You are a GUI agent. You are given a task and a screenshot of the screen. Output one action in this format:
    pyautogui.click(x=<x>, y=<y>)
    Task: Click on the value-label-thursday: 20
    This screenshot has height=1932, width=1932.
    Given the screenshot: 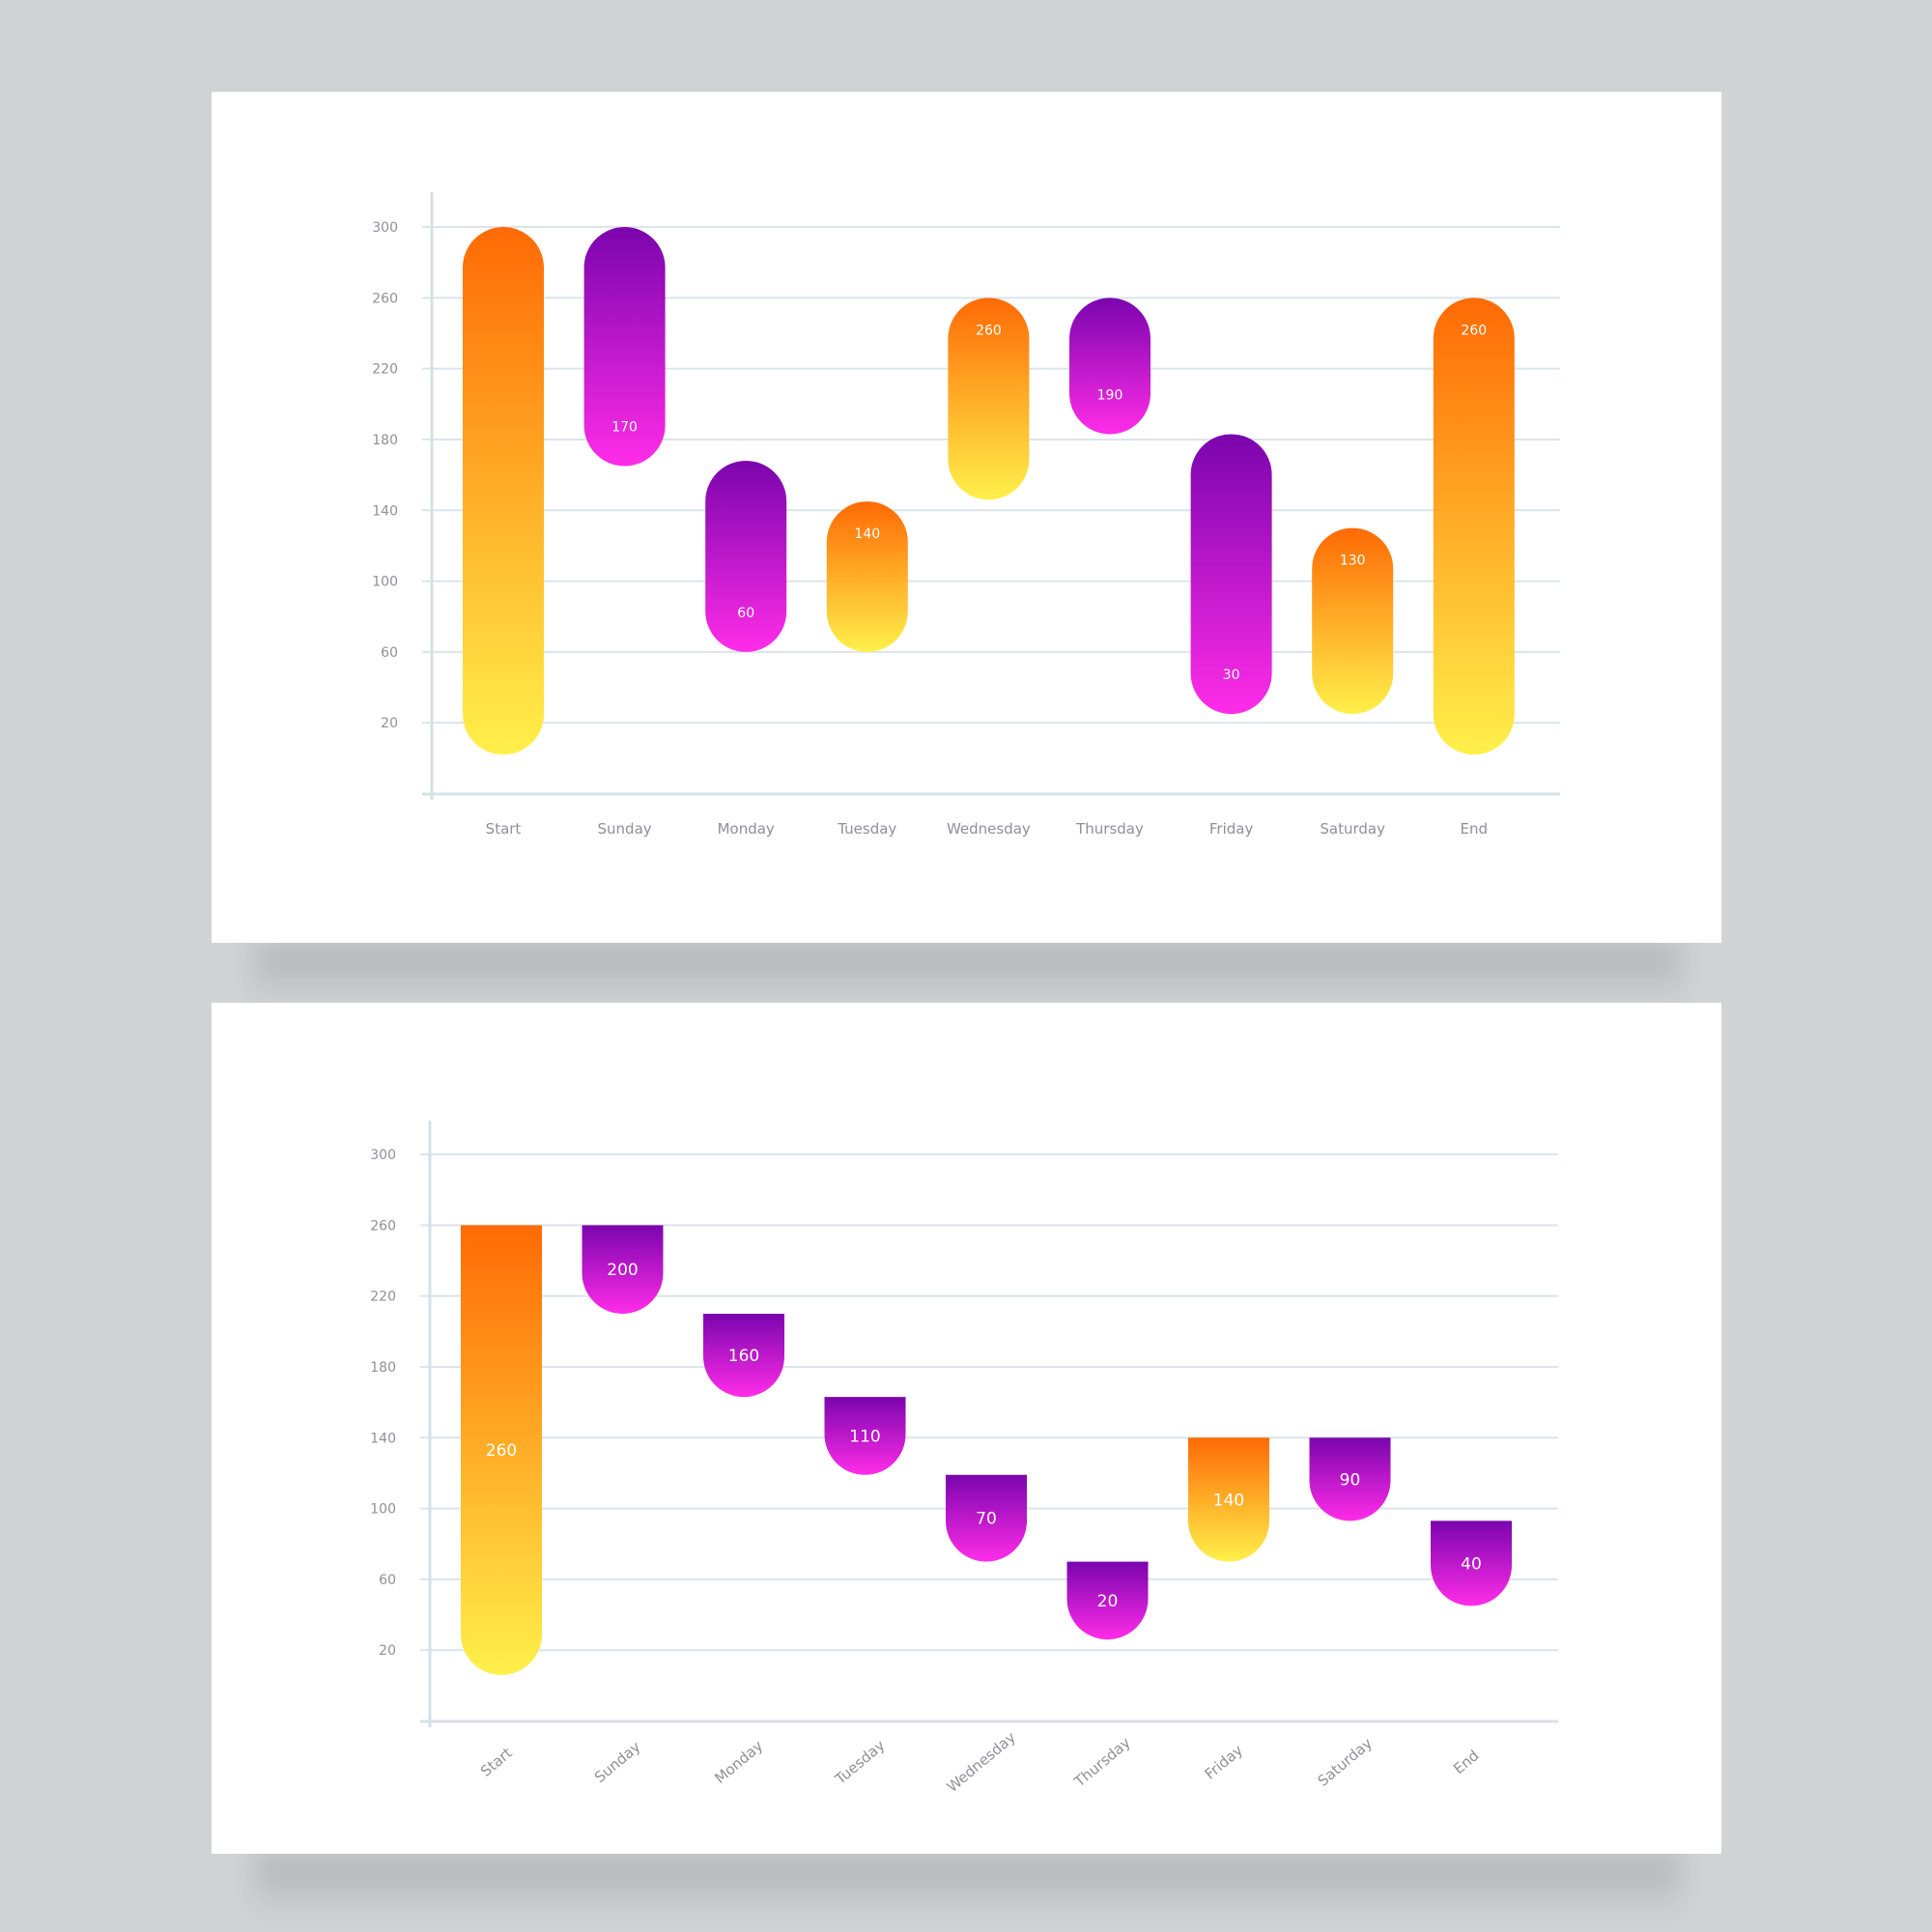 What is the action you would take?
    pyautogui.click(x=1108, y=1601)
    